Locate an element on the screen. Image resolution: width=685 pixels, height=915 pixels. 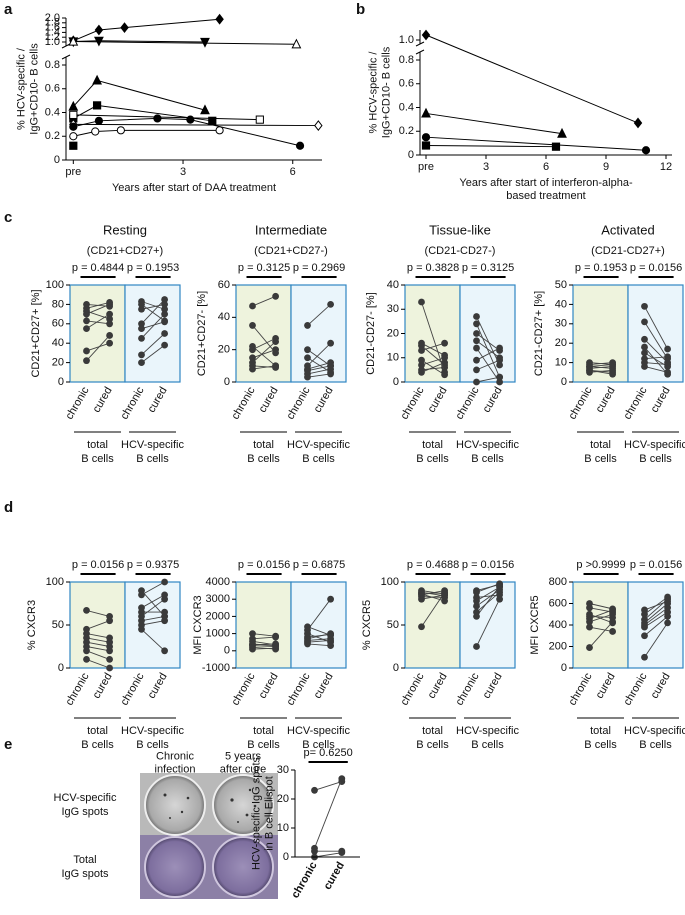
y-tick-label: 1.4 is located at coordinates (52, 32).